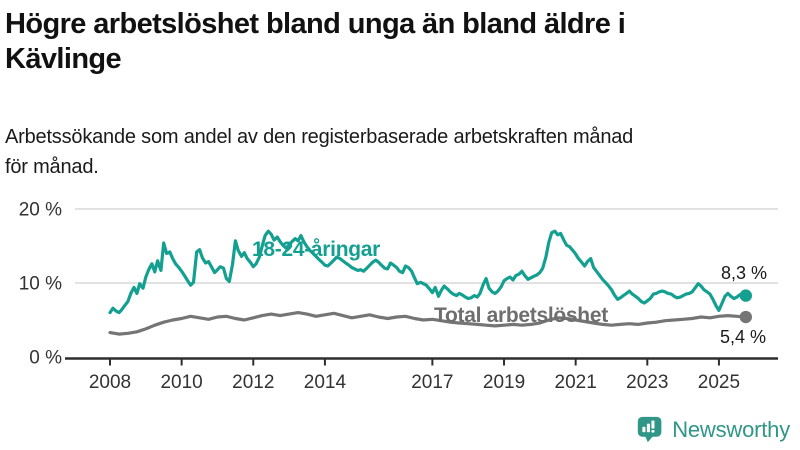  Describe the element at coordinates (428, 323) in the screenshot. I see `series-line-total` at that location.